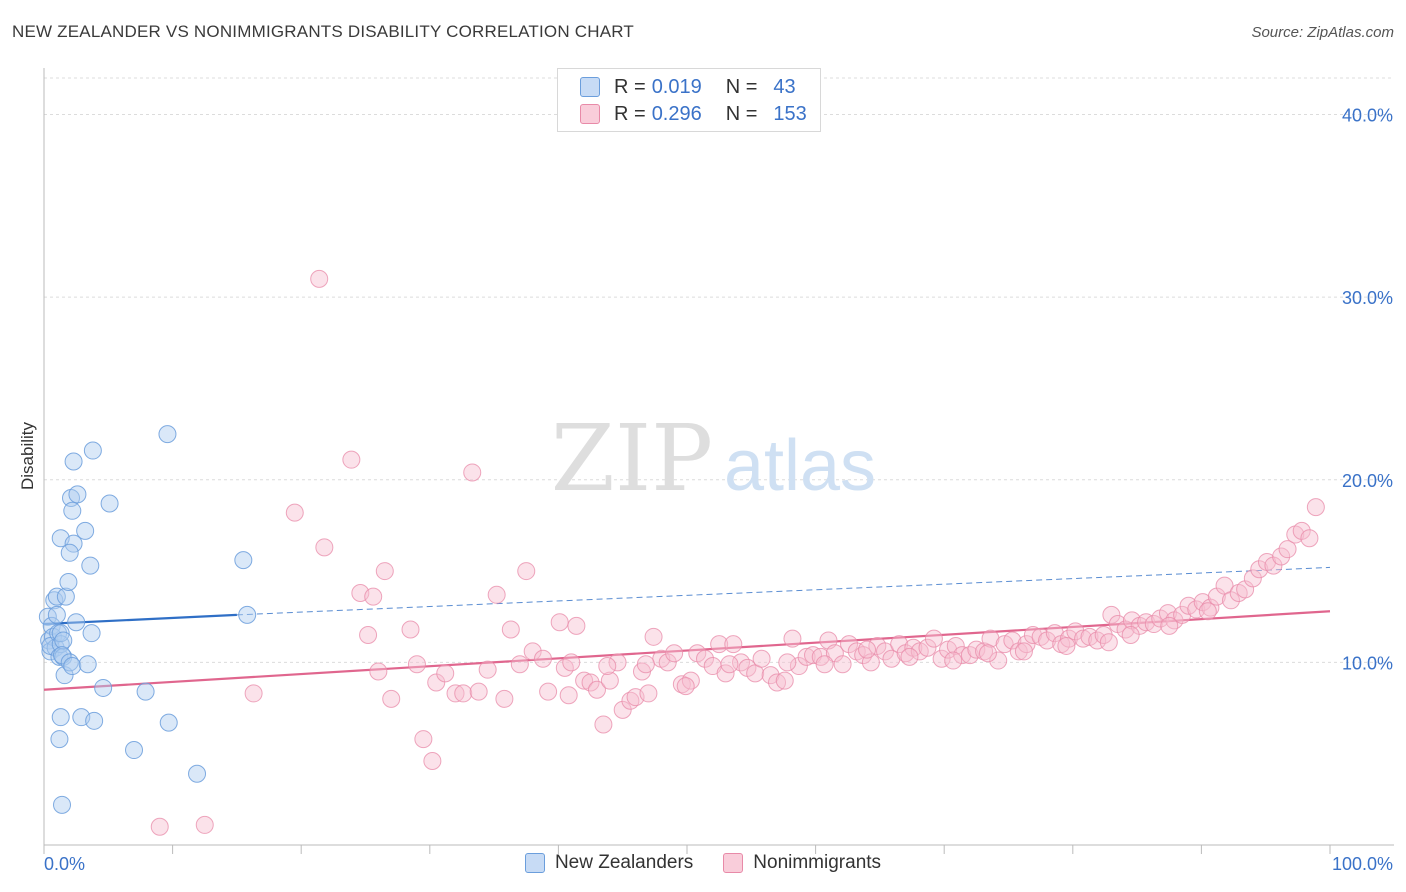 This screenshot has height=892, width=1406. I want to click on watermark-zip: ZIP, so click(632, 458).